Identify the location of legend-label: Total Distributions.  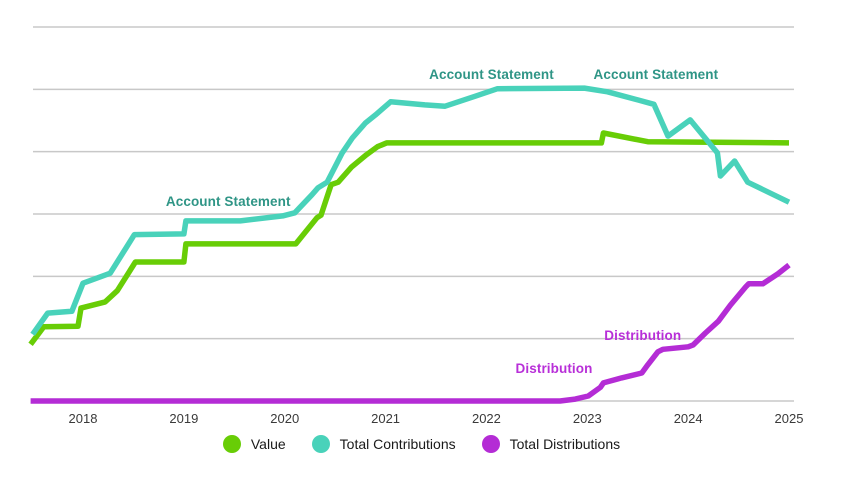
(565, 444).